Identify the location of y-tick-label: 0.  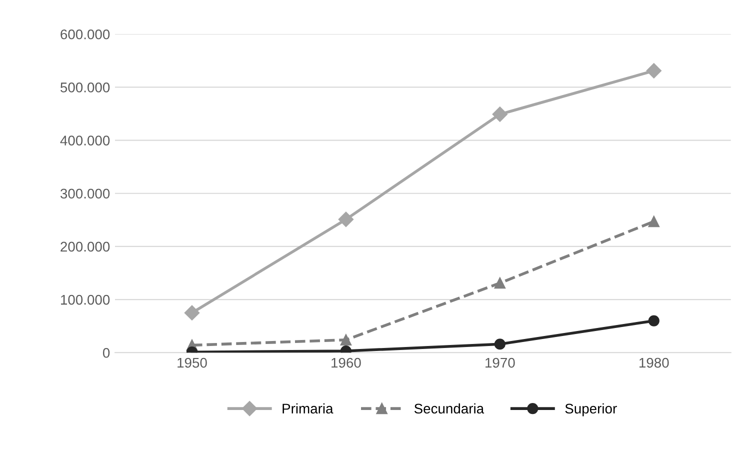
(106, 353).